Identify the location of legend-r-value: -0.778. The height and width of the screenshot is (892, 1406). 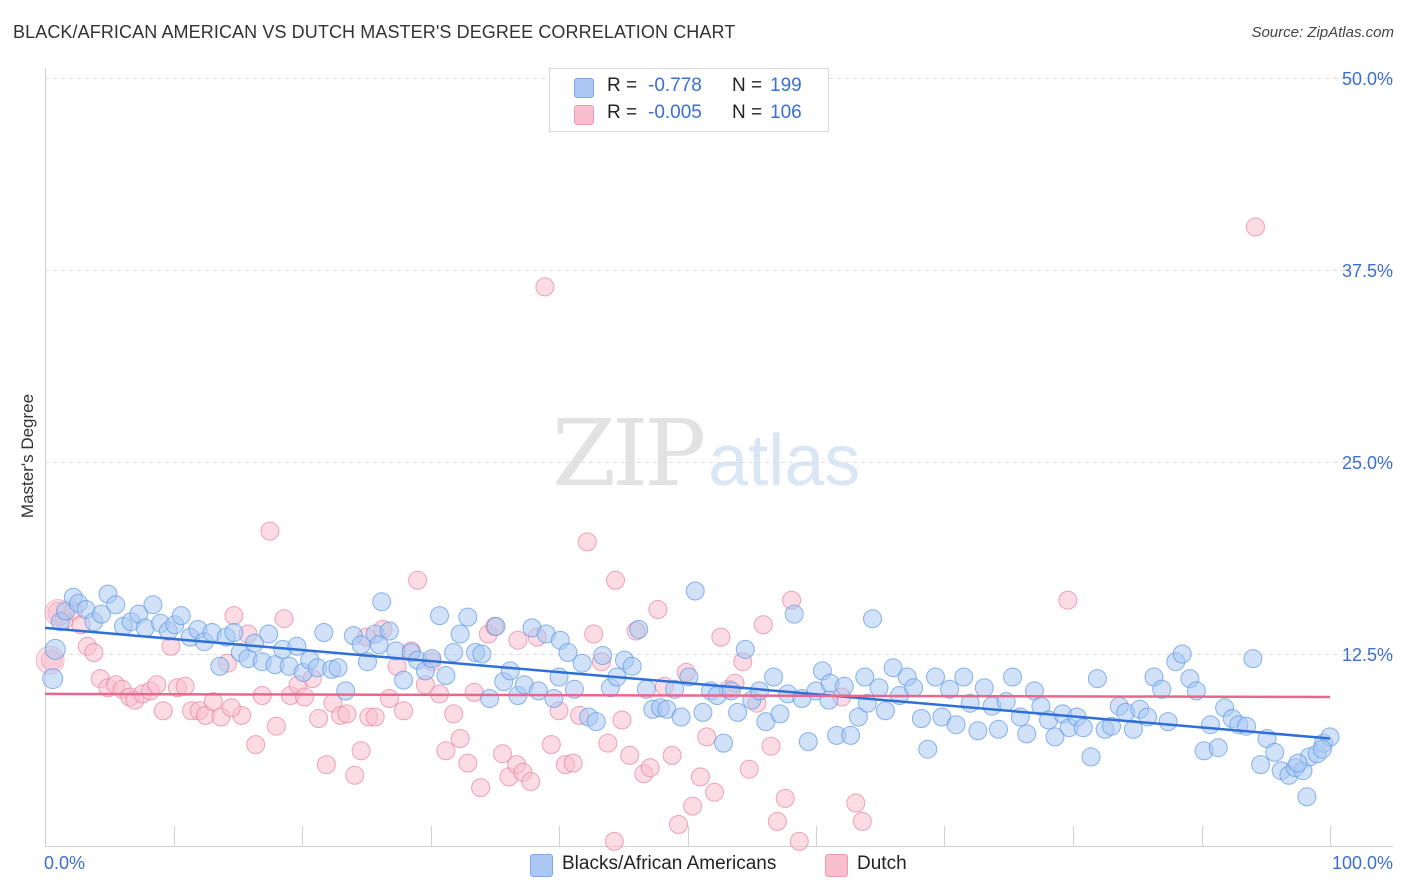
(675, 85).